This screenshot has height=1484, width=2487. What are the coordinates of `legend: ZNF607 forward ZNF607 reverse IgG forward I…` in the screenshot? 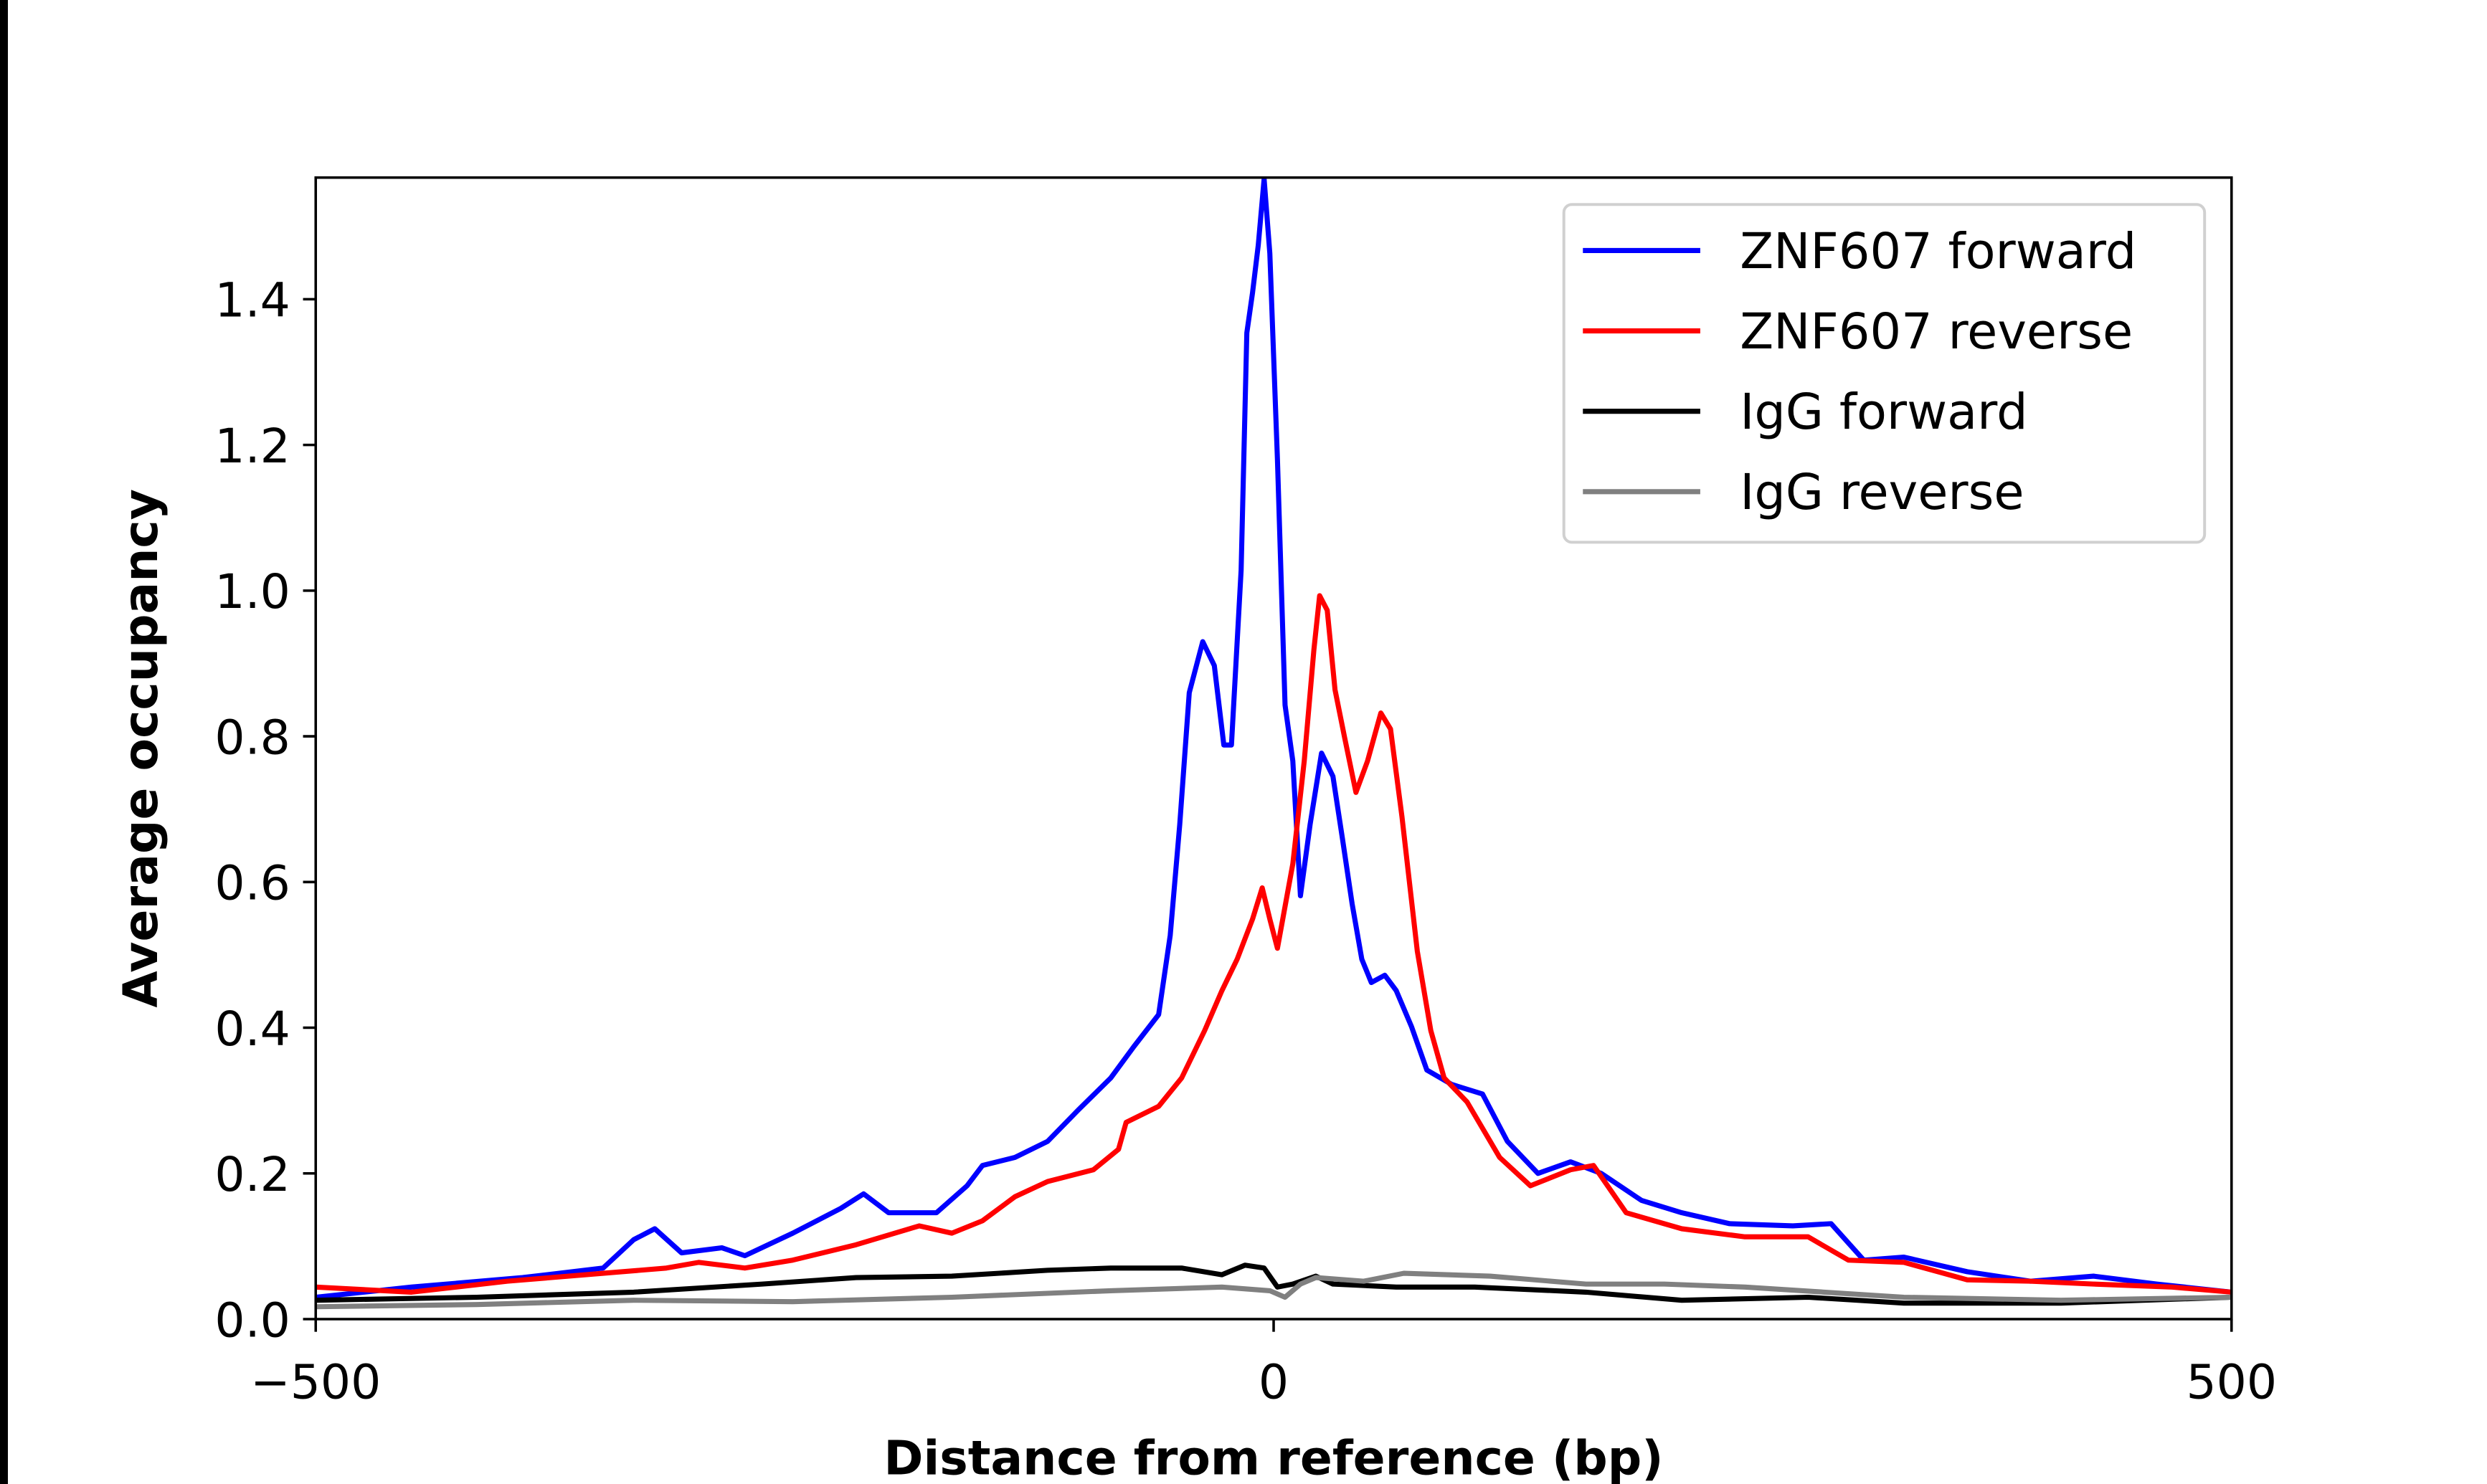 It's located at (1885, 373).